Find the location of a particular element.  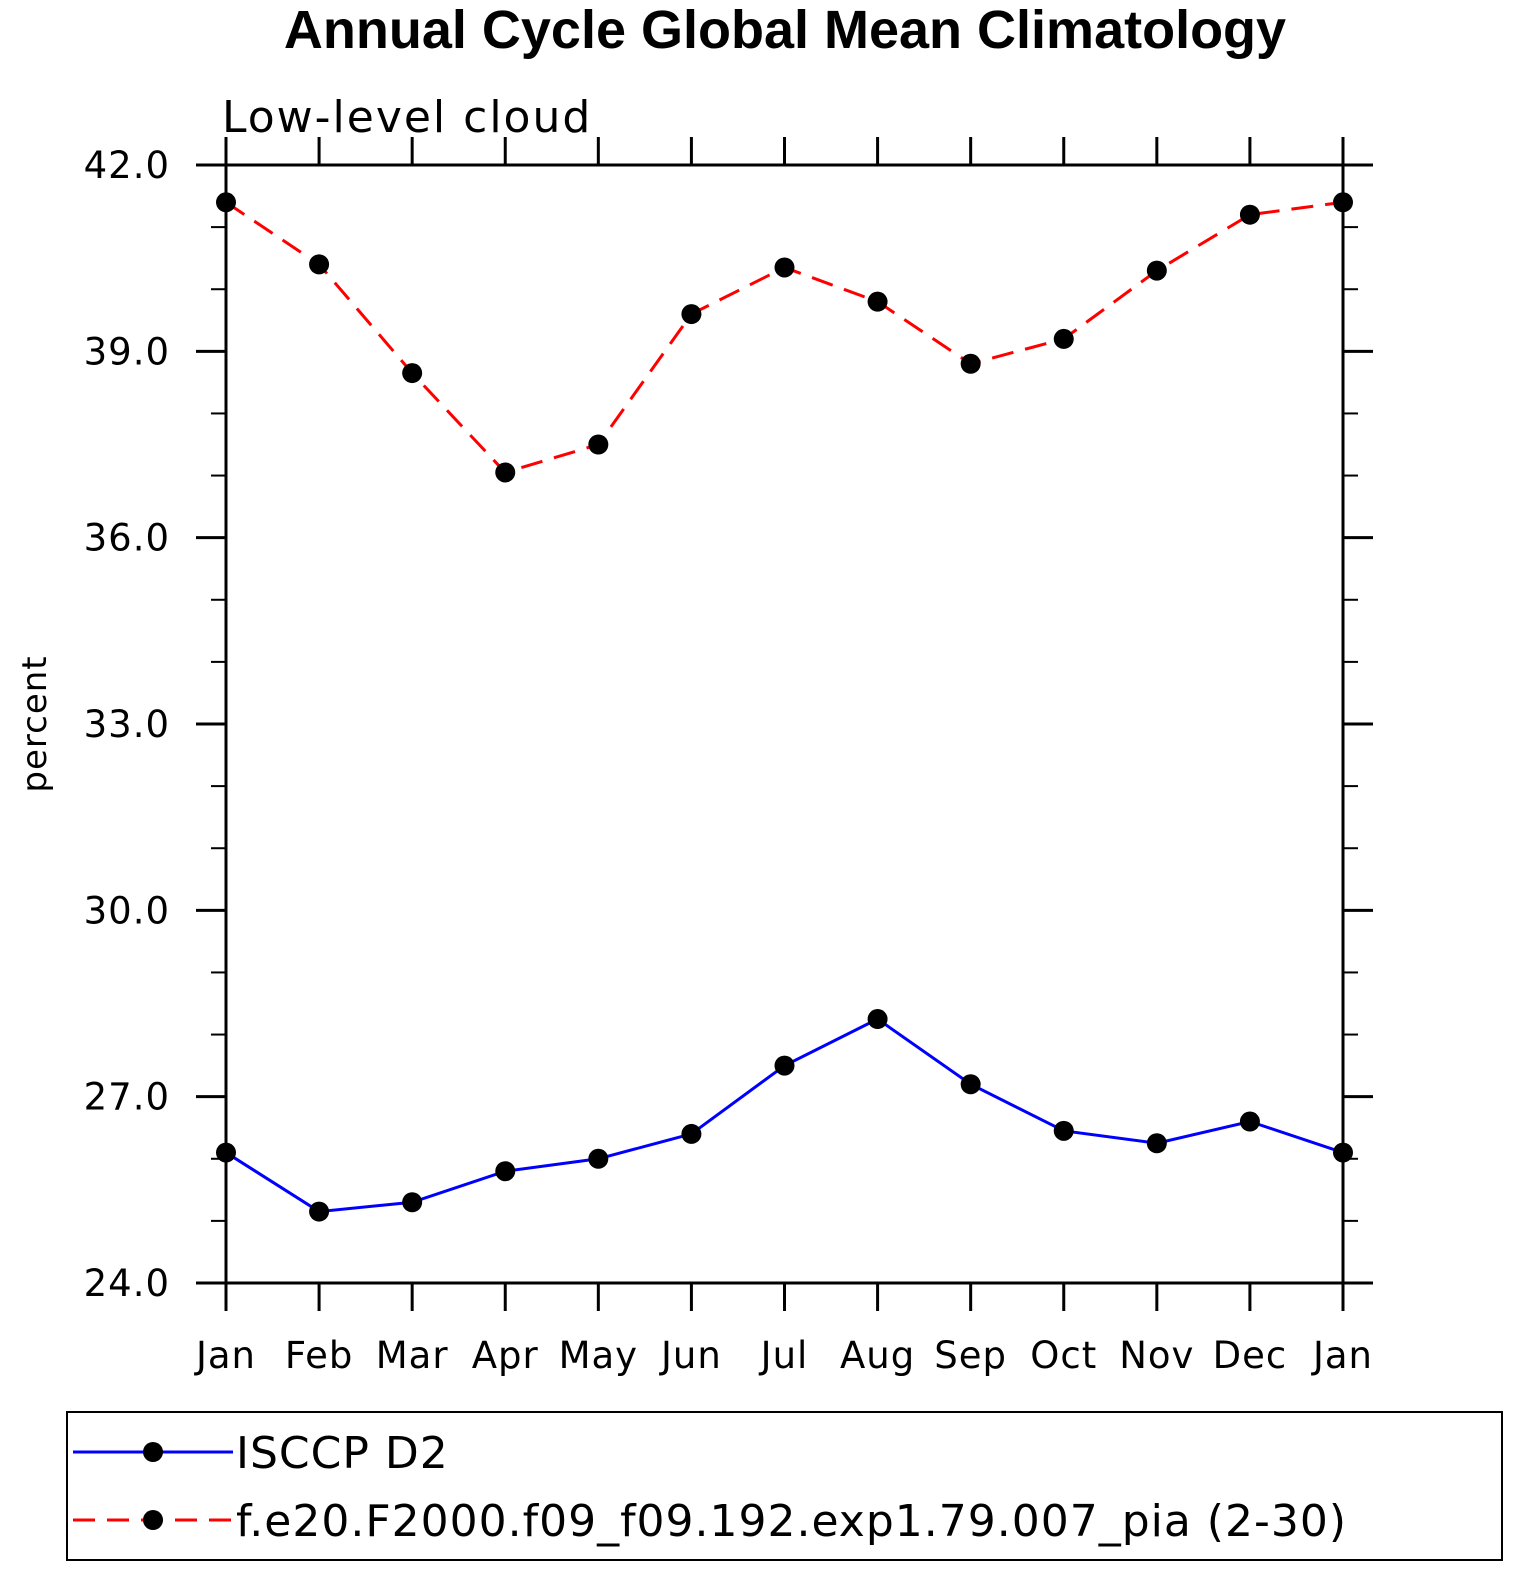

y-tick-label: 30.0 is located at coordinates (127, 910).